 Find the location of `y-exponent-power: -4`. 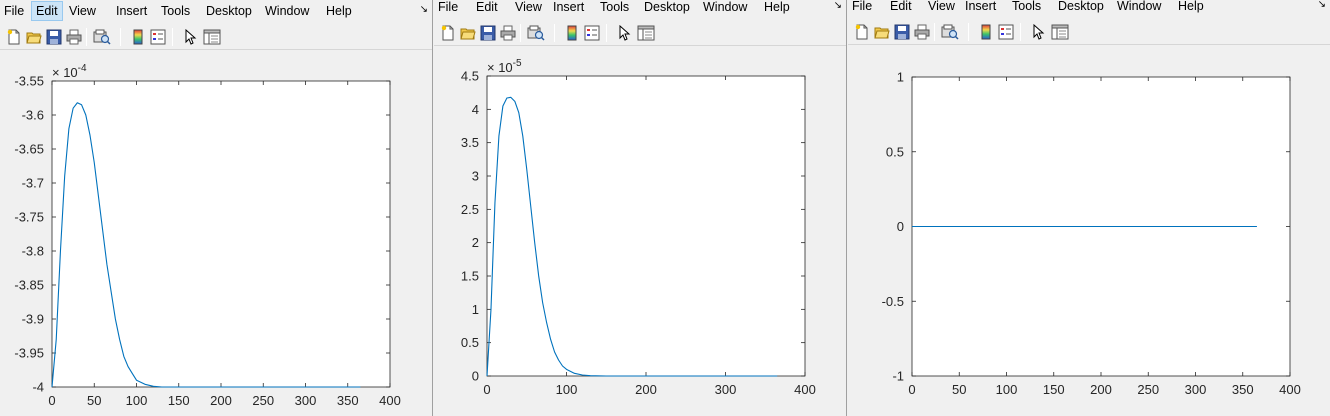

y-exponent-power: -4 is located at coordinates (82, 68).